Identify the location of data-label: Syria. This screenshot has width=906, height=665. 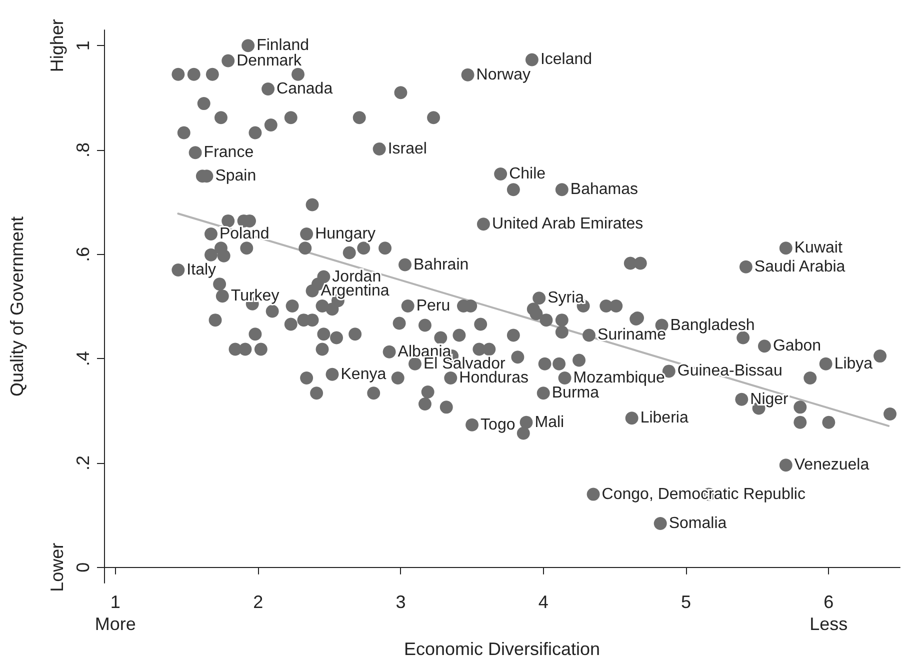
(566, 298).